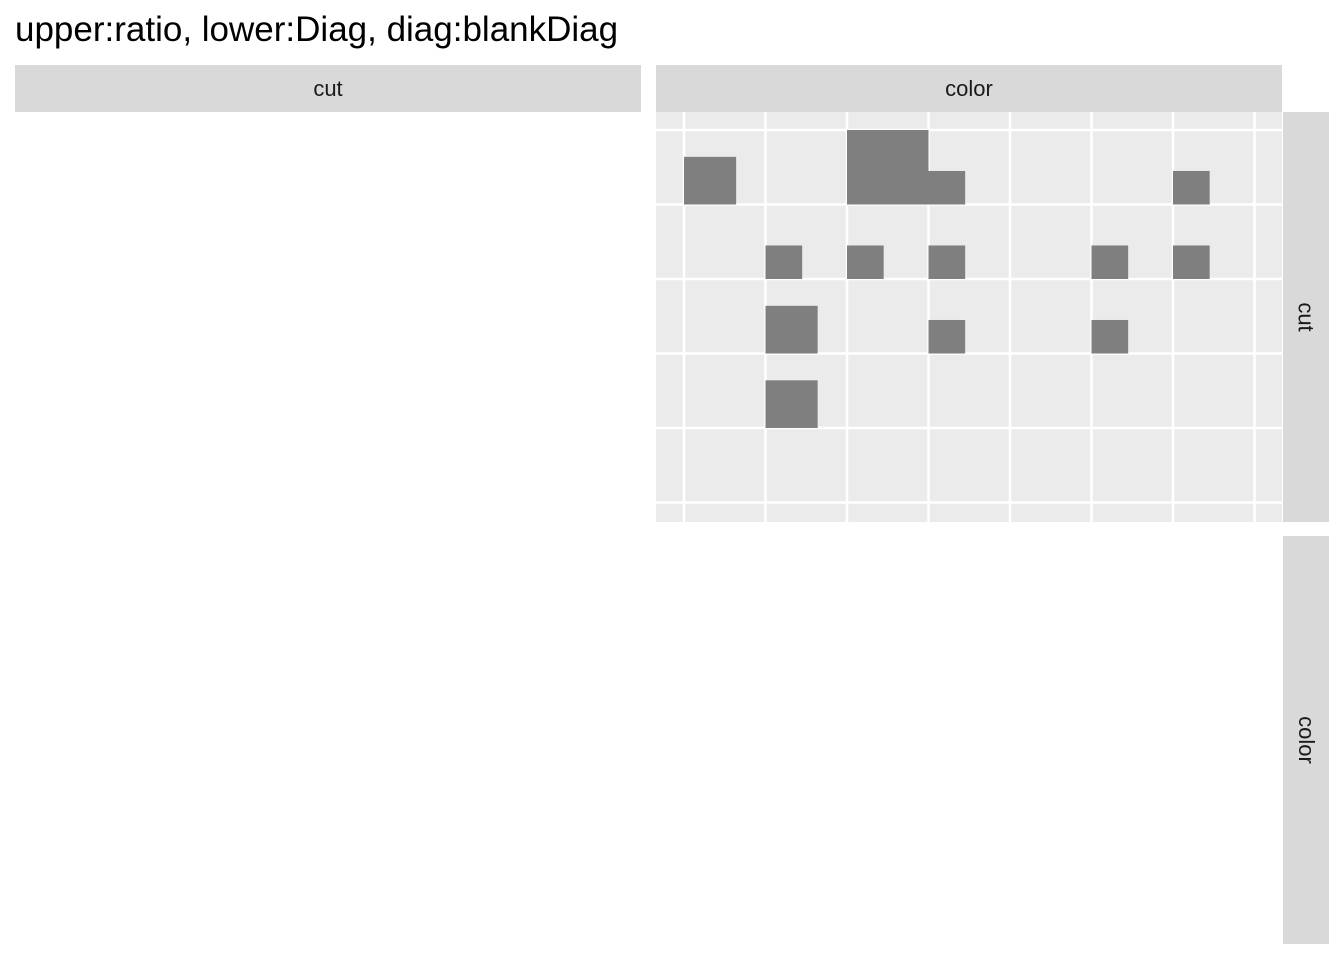 The image size is (1344, 960). I want to click on chart-title: upper:ratio, lower:Diag, diag:blankDiag, so click(317, 29).